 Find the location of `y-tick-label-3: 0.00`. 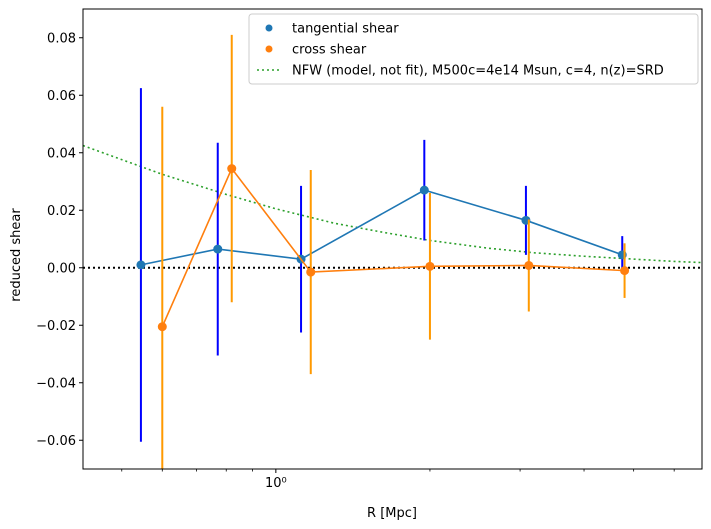

y-tick-label-3: 0.00 is located at coordinates (61, 268).